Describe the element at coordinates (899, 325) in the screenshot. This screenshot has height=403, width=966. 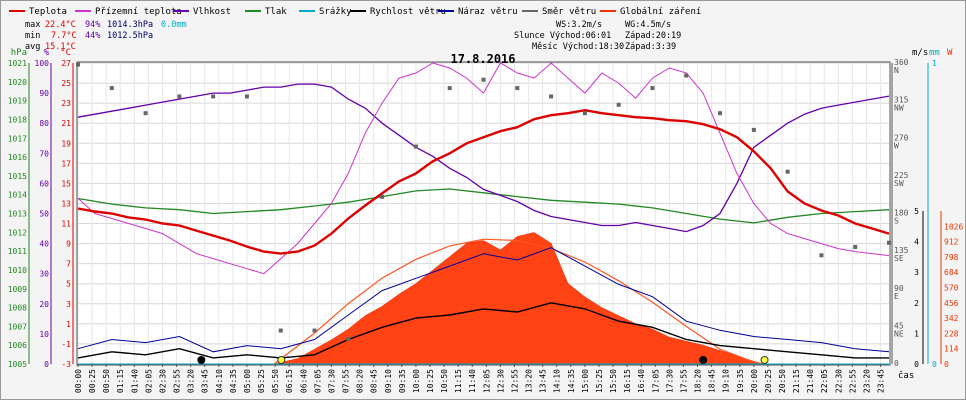
I see `wind-direction-tick: 45` at that location.